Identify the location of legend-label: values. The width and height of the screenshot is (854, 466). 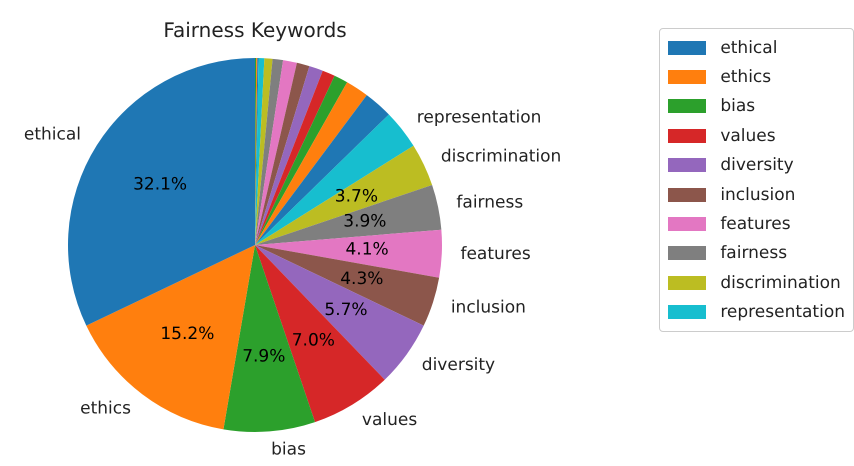
(748, 136).